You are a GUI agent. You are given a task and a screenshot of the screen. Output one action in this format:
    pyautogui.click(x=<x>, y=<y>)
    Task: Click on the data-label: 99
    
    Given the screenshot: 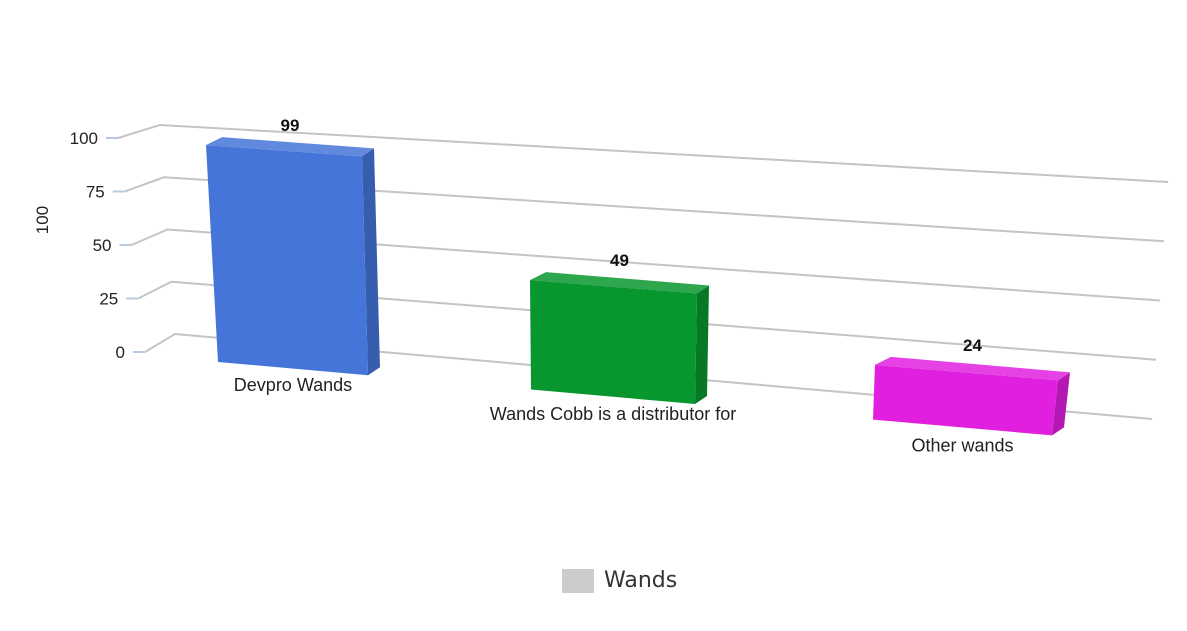 What is the action you would take?
    pyautogui.click(x=290, y=125)
    